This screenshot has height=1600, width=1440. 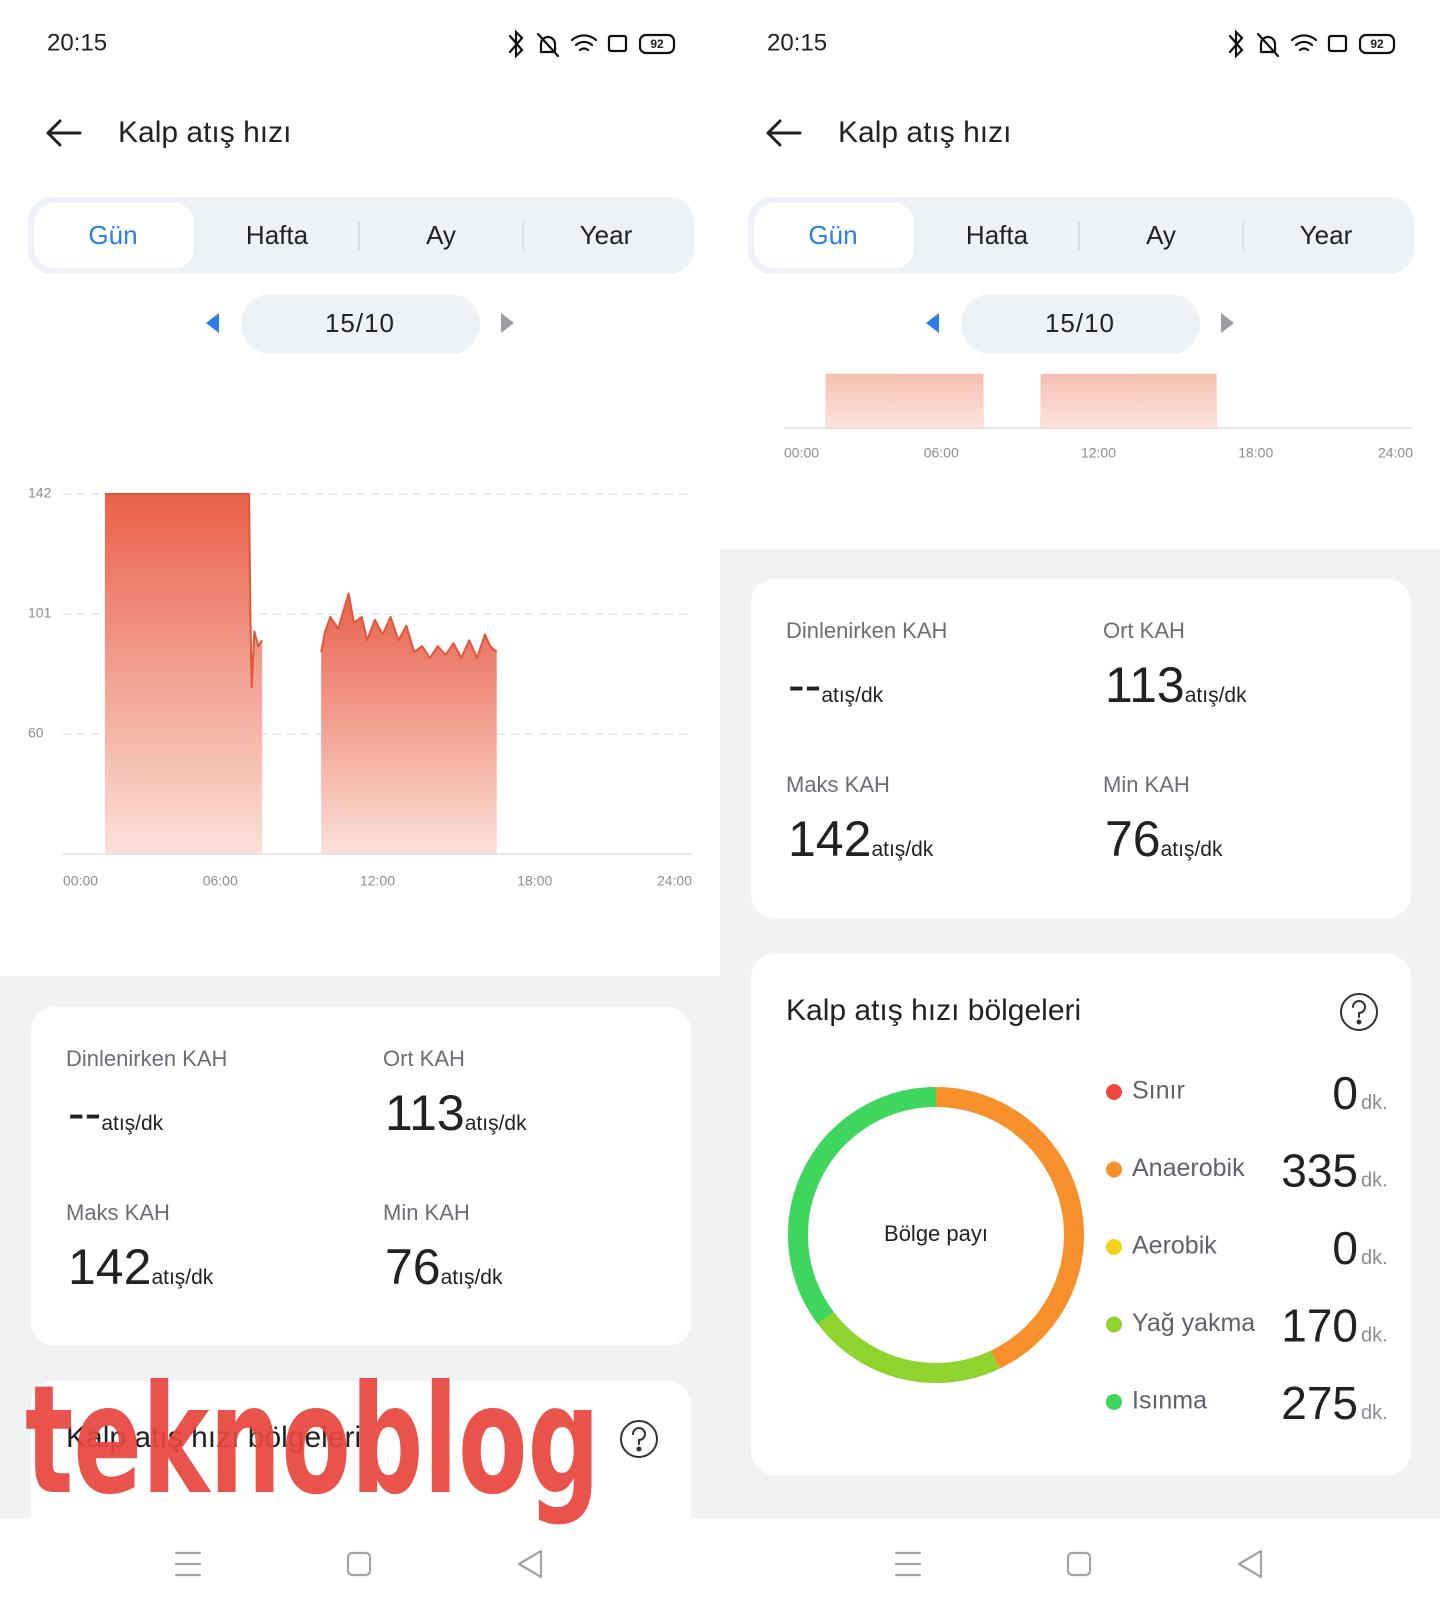 I want to click on bluetooth-icon, so click(x=1236, y=44).